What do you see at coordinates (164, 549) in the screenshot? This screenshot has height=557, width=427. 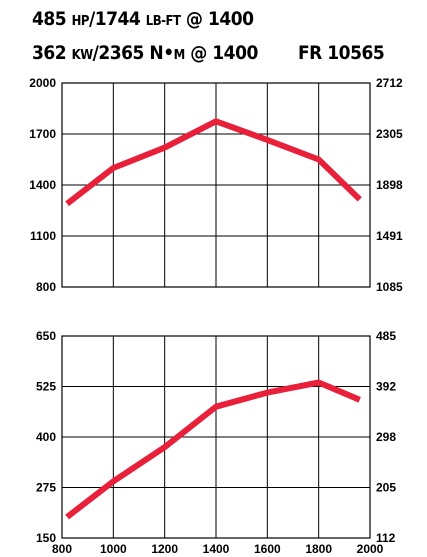 I see `x-tick-label: 1200` at bounding box center [164, 549].